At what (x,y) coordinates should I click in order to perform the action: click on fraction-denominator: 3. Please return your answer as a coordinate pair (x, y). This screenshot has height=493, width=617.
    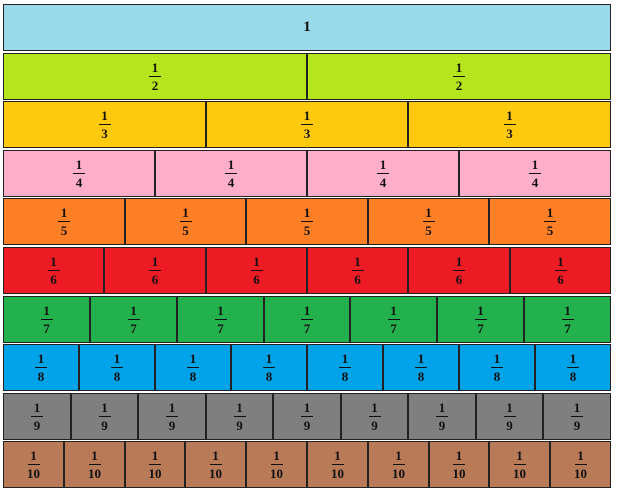
    Looking at the image, I should click on (307, 134).